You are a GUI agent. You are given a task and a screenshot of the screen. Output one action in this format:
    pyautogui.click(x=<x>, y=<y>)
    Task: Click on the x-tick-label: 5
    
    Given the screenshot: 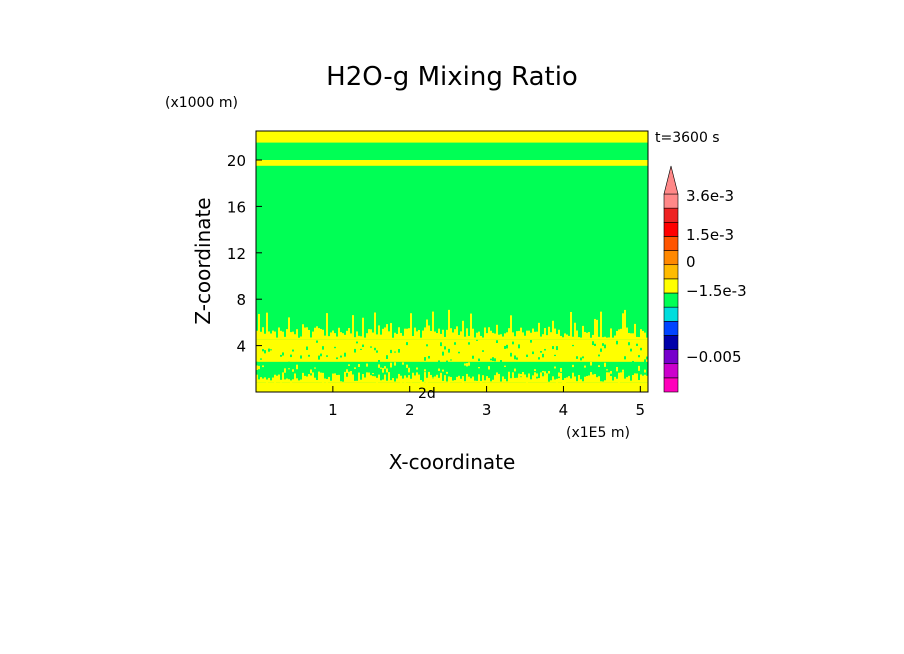 What is the action you would take?
    pyautogui.click(x=641, y=410)
    